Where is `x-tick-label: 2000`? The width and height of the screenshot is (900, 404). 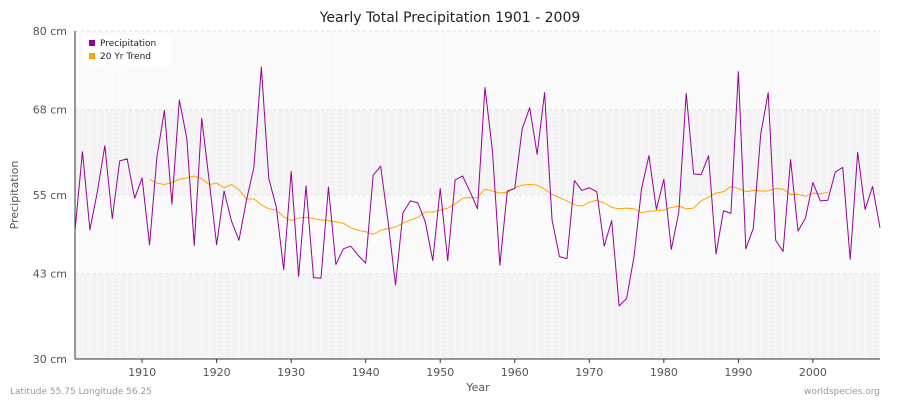
x-tick-label: 2000 is located at coordinates (813, 372).